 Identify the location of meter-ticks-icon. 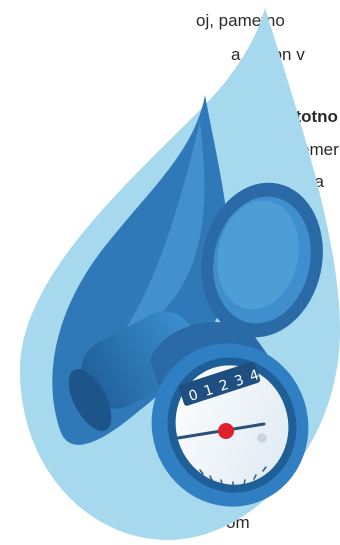
(233, 476).